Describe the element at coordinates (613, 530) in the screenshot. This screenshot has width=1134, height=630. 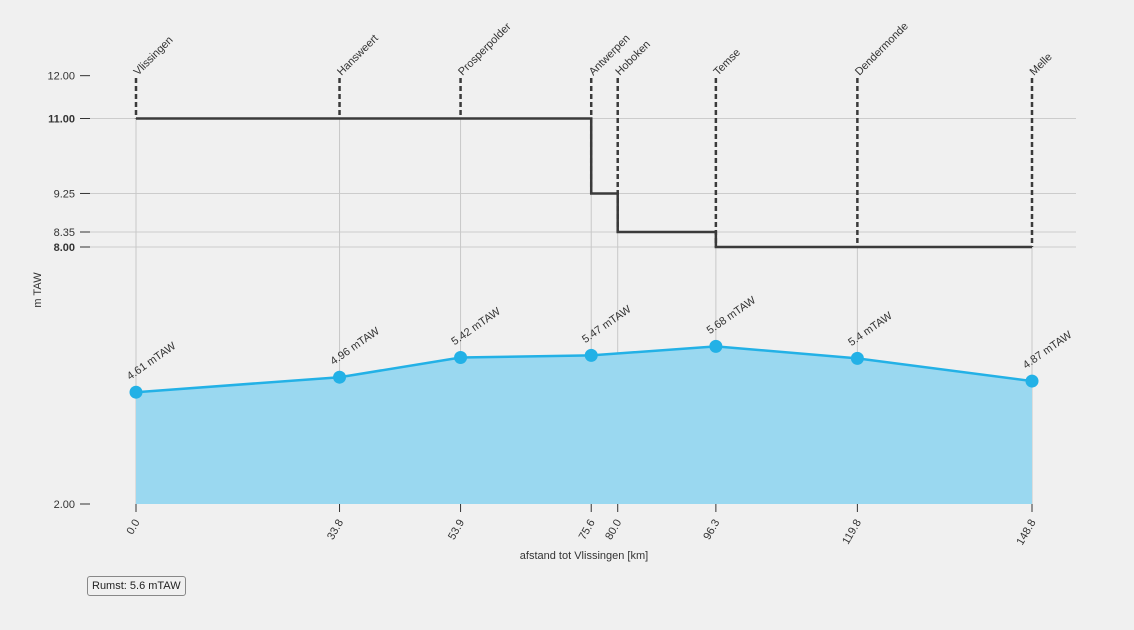
I see `x-tick-label: 80.0` at that location.